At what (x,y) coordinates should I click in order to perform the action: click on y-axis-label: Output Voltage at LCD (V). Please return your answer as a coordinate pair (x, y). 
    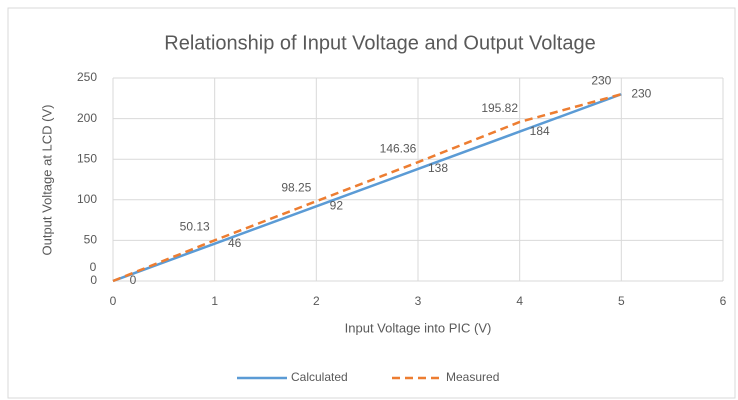
    Looking at the image, I should click on (46, 179).